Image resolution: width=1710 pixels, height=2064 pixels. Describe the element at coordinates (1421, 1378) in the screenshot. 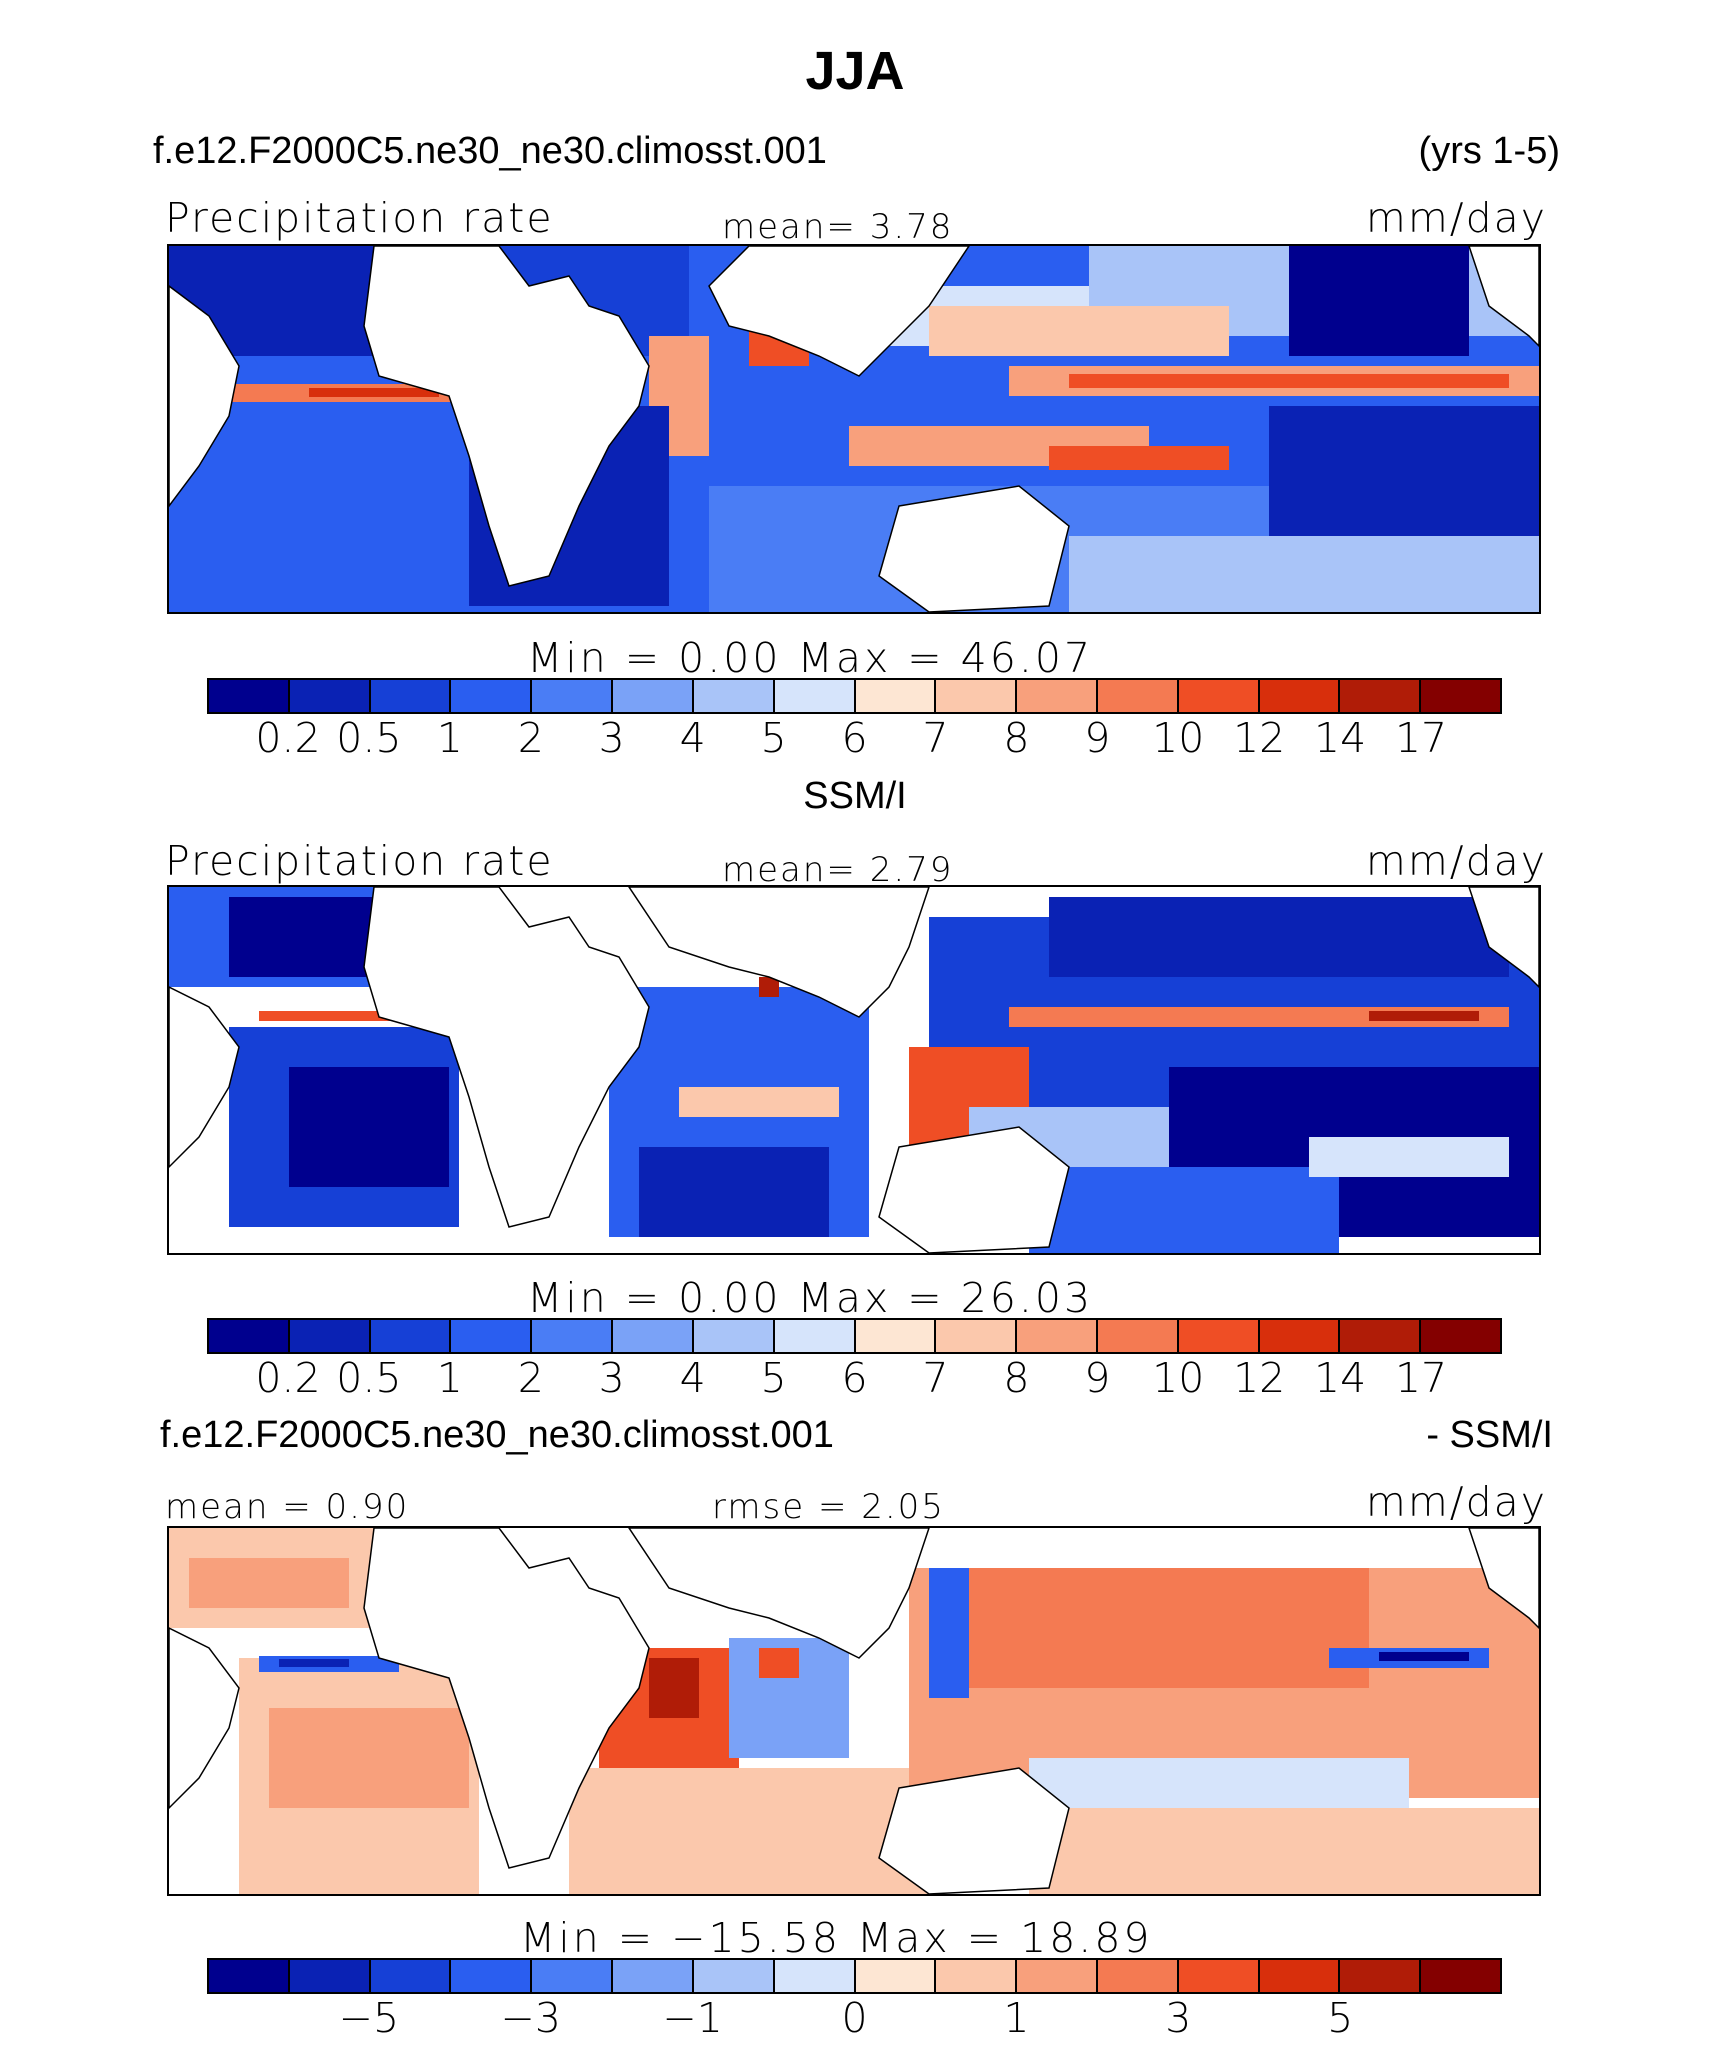

I see `colorbar-tick-label: 17` at that location.